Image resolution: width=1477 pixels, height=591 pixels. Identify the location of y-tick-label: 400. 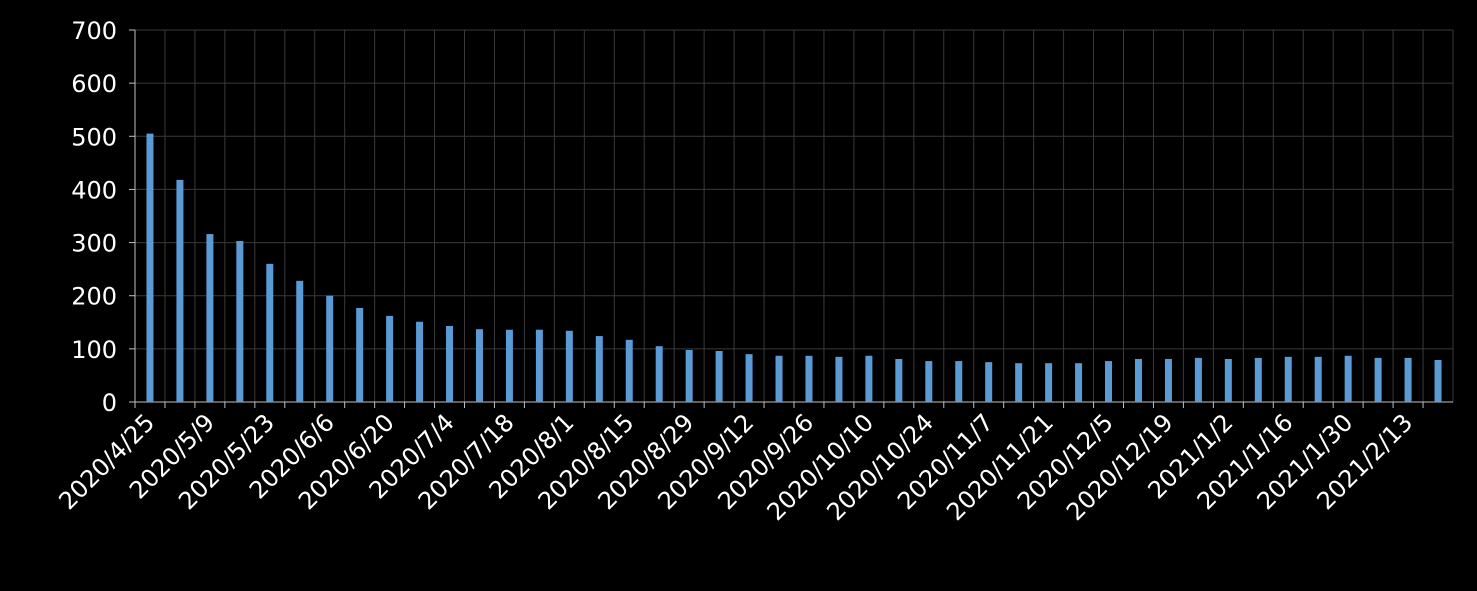
(94, 190).